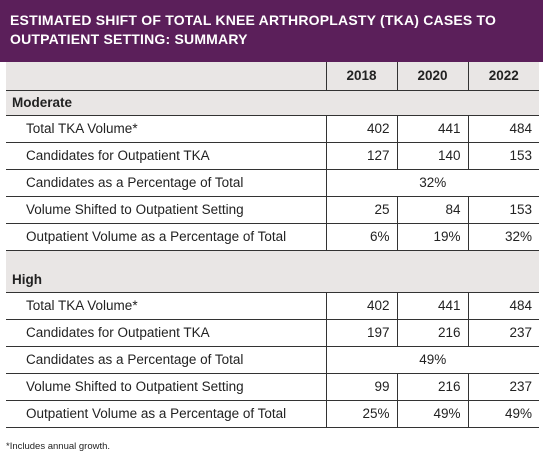 The width and height of the screenshot is (543, 459). I want to click on cell-value: 32%, so click(503, 237).